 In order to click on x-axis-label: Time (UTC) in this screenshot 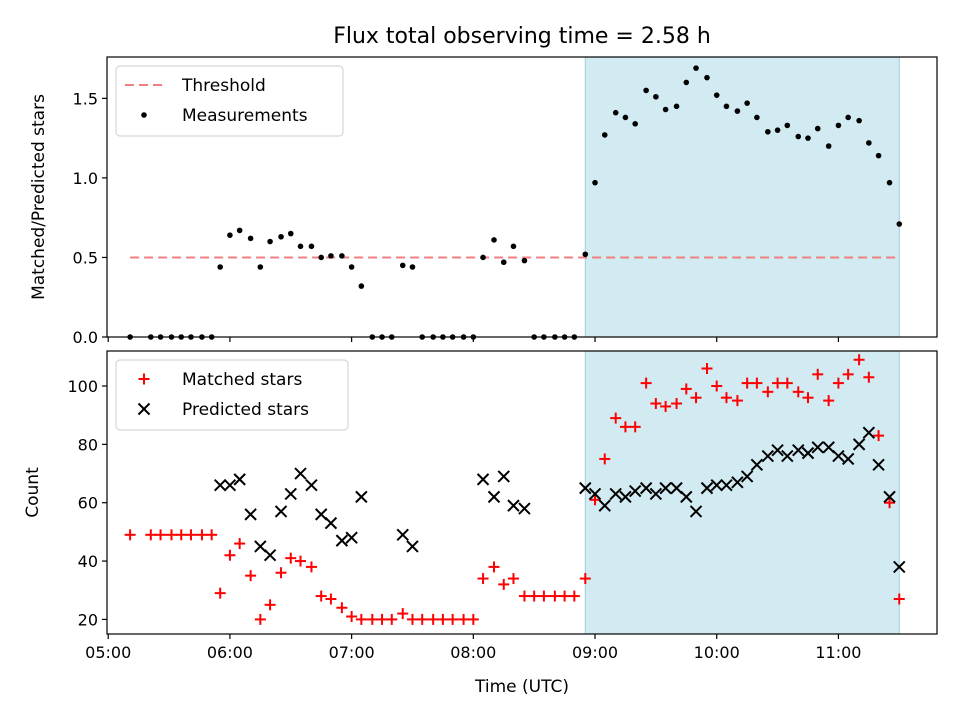, I will do `click(521, 687)`.